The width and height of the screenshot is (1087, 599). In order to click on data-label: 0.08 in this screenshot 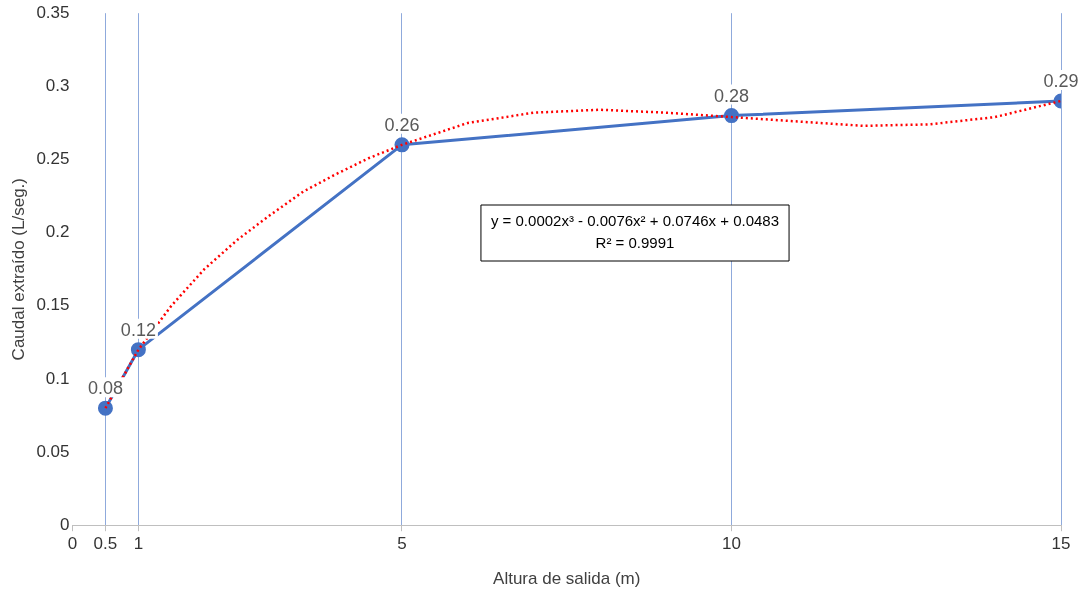, I will do `click(105, 388)`.